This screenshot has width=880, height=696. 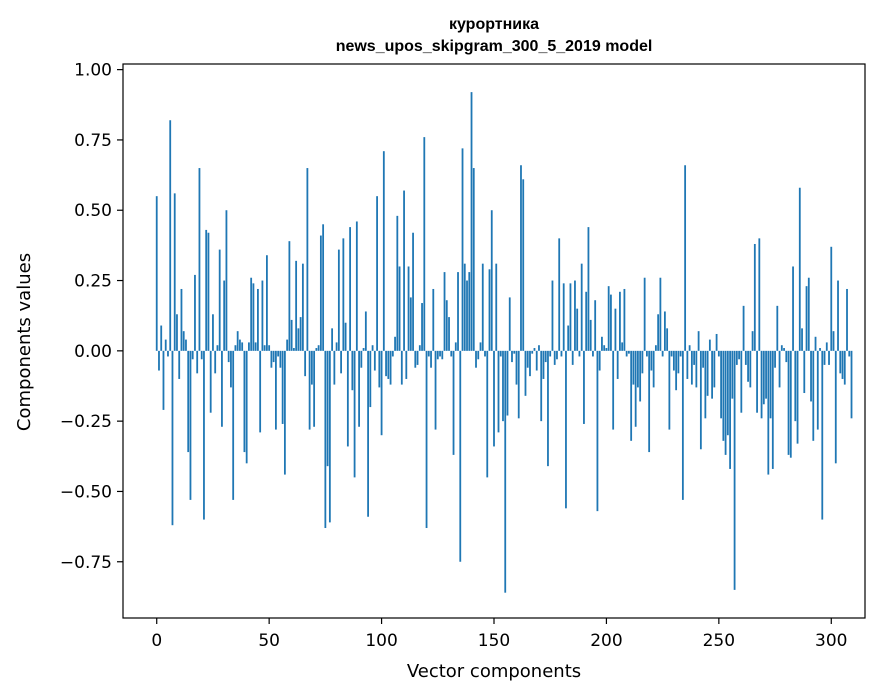 I want to click on x-tick-label: 50, so click(x=269, y=641).